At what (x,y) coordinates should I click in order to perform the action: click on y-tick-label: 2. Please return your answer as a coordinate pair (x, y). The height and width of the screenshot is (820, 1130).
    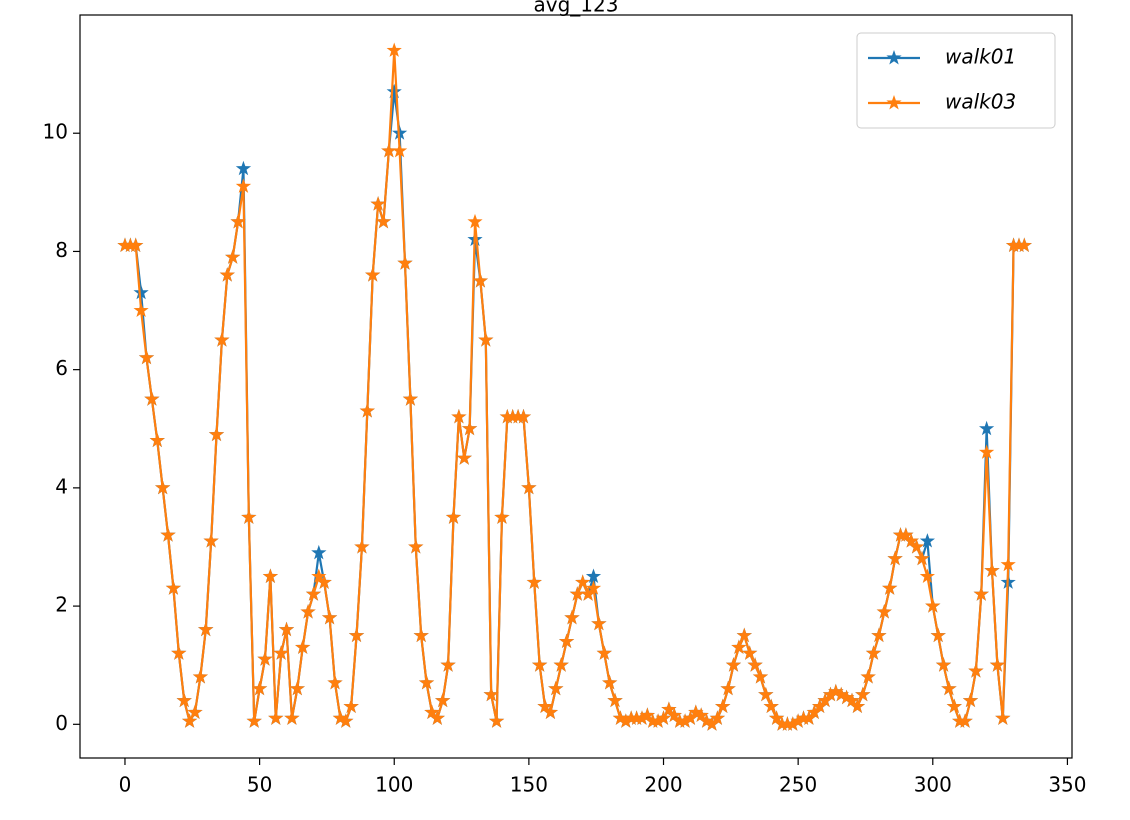
    Looking at the image, I should click on (61, 605).